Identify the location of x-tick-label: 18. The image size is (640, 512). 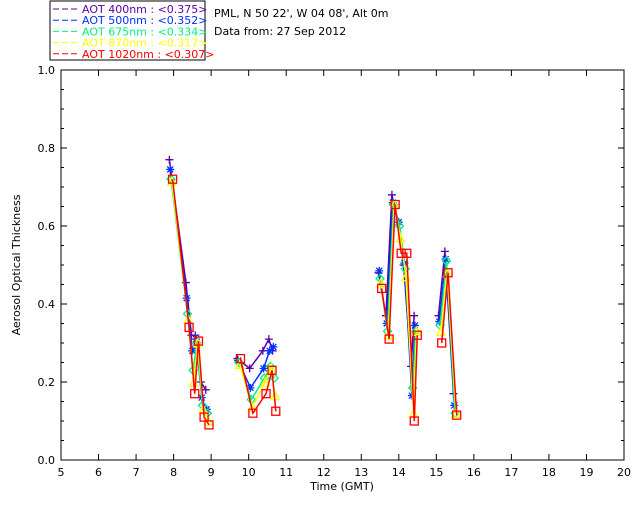
(549, 472).